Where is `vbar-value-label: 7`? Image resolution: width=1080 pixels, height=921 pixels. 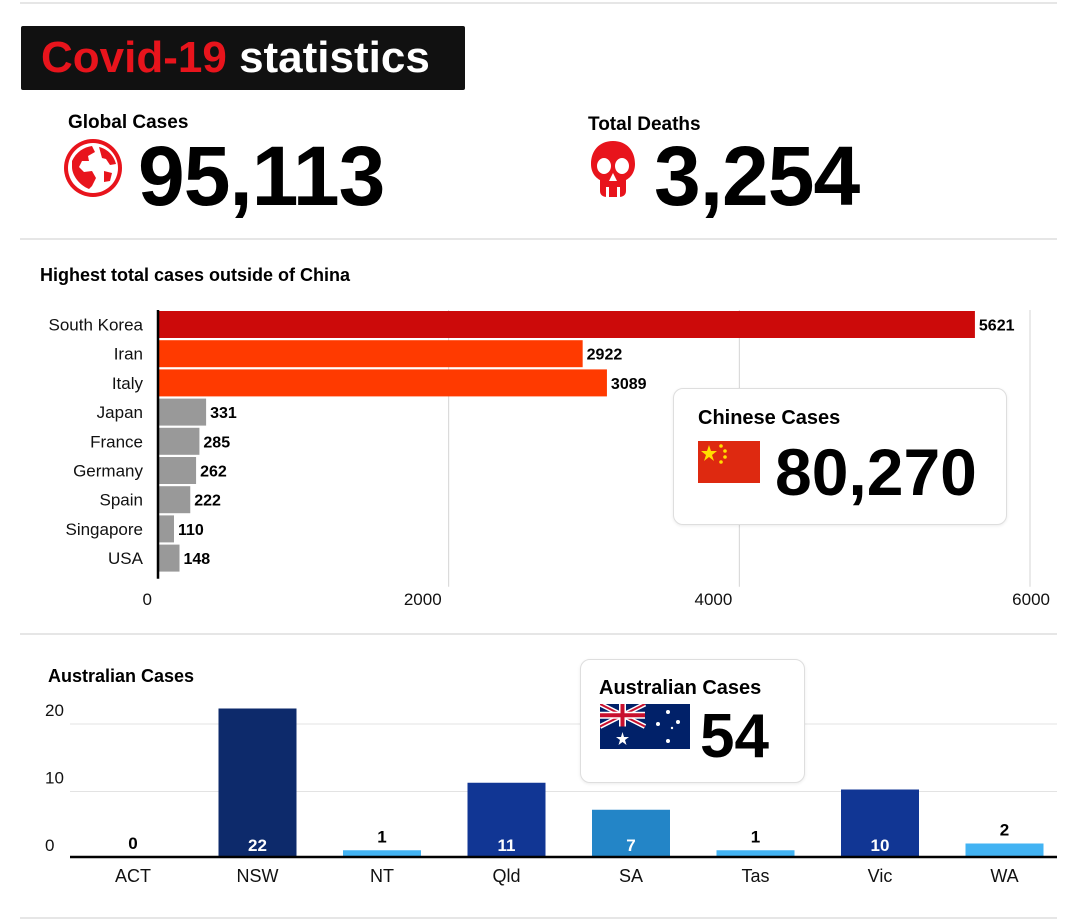 vbar-value-label: 7 is located at coordinates (630, 845).